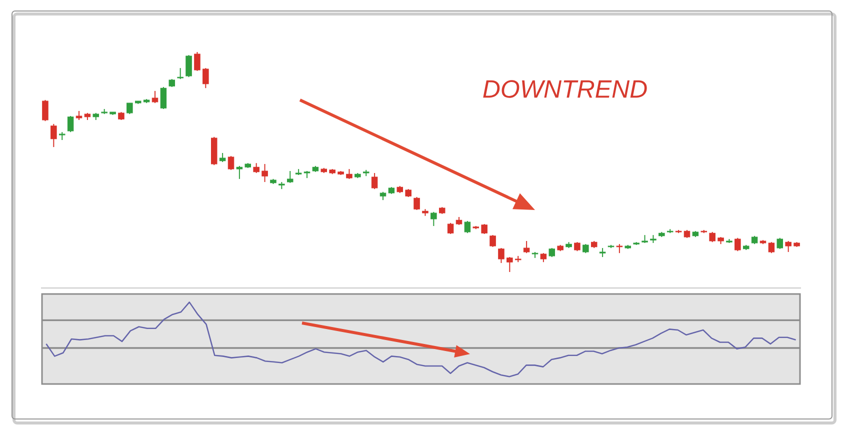 The image size is (843, 432). Describe the element at coordinates (565, 89) in the screenshot. I see `annotation: DOWNTREND` at that location.